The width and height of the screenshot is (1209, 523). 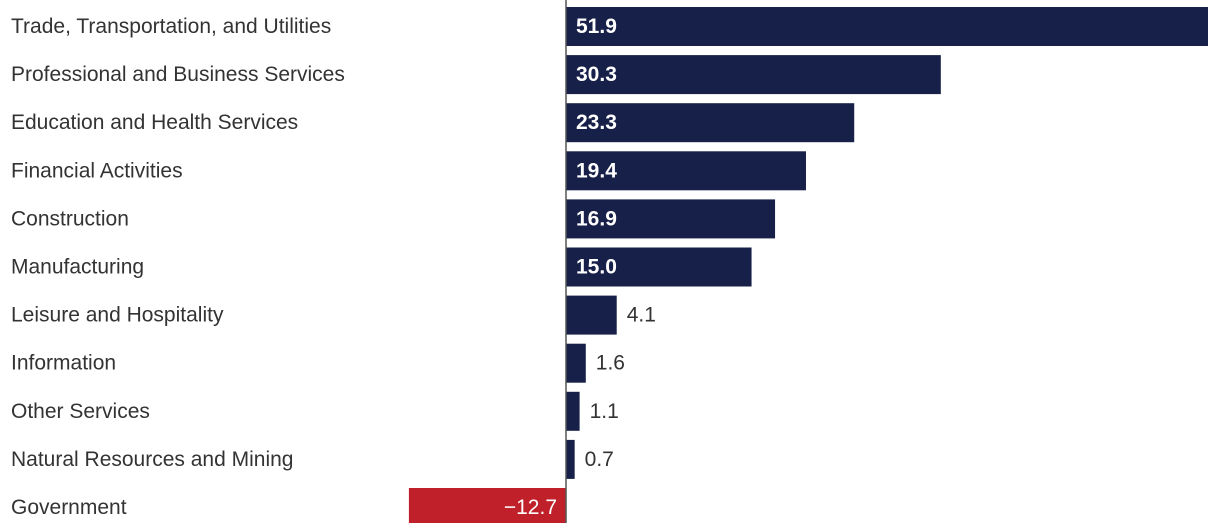 What do you see at coordinates (596, 218) in the screenshot?
I see `value-label: 16.9` at bounding box center [596, 218].